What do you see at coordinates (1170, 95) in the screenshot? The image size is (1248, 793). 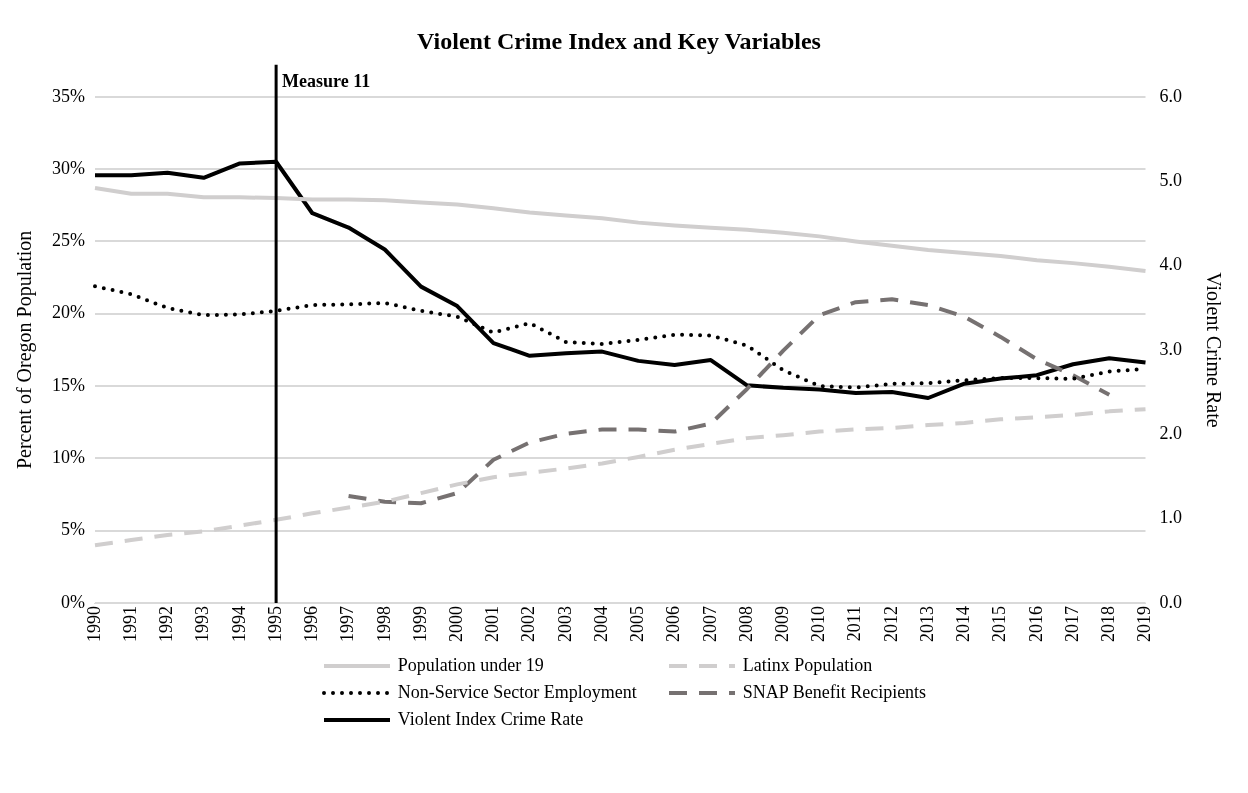 I see `y2-tick-label: 6.0` at bounding box center [1170, 95].